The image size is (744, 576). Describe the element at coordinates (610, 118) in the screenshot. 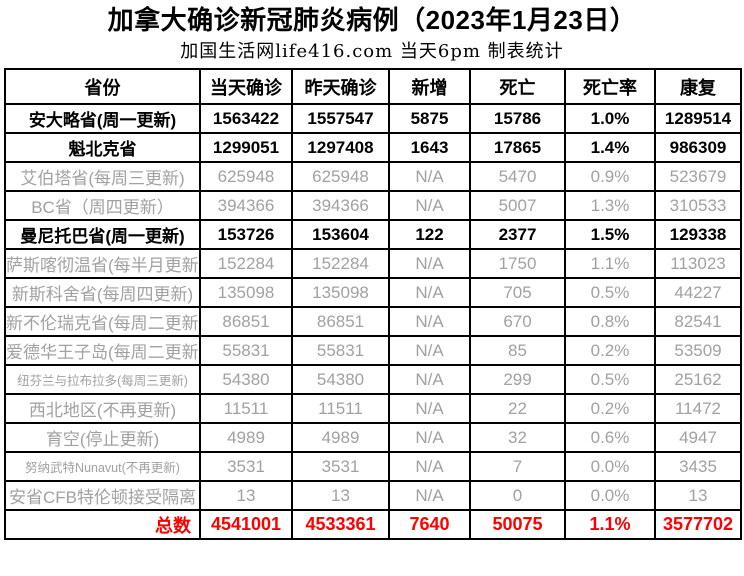

I see `value-cell: 1.0%` at that location.